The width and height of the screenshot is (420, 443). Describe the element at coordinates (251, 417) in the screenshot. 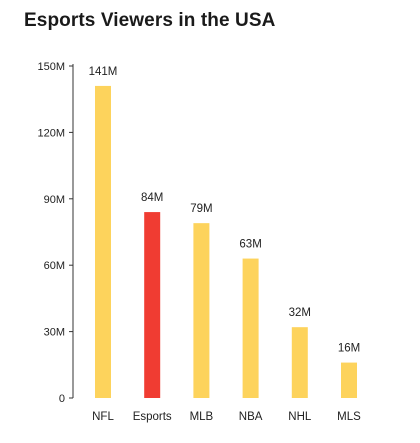

I see `category-label-nba: NBA` at that location.